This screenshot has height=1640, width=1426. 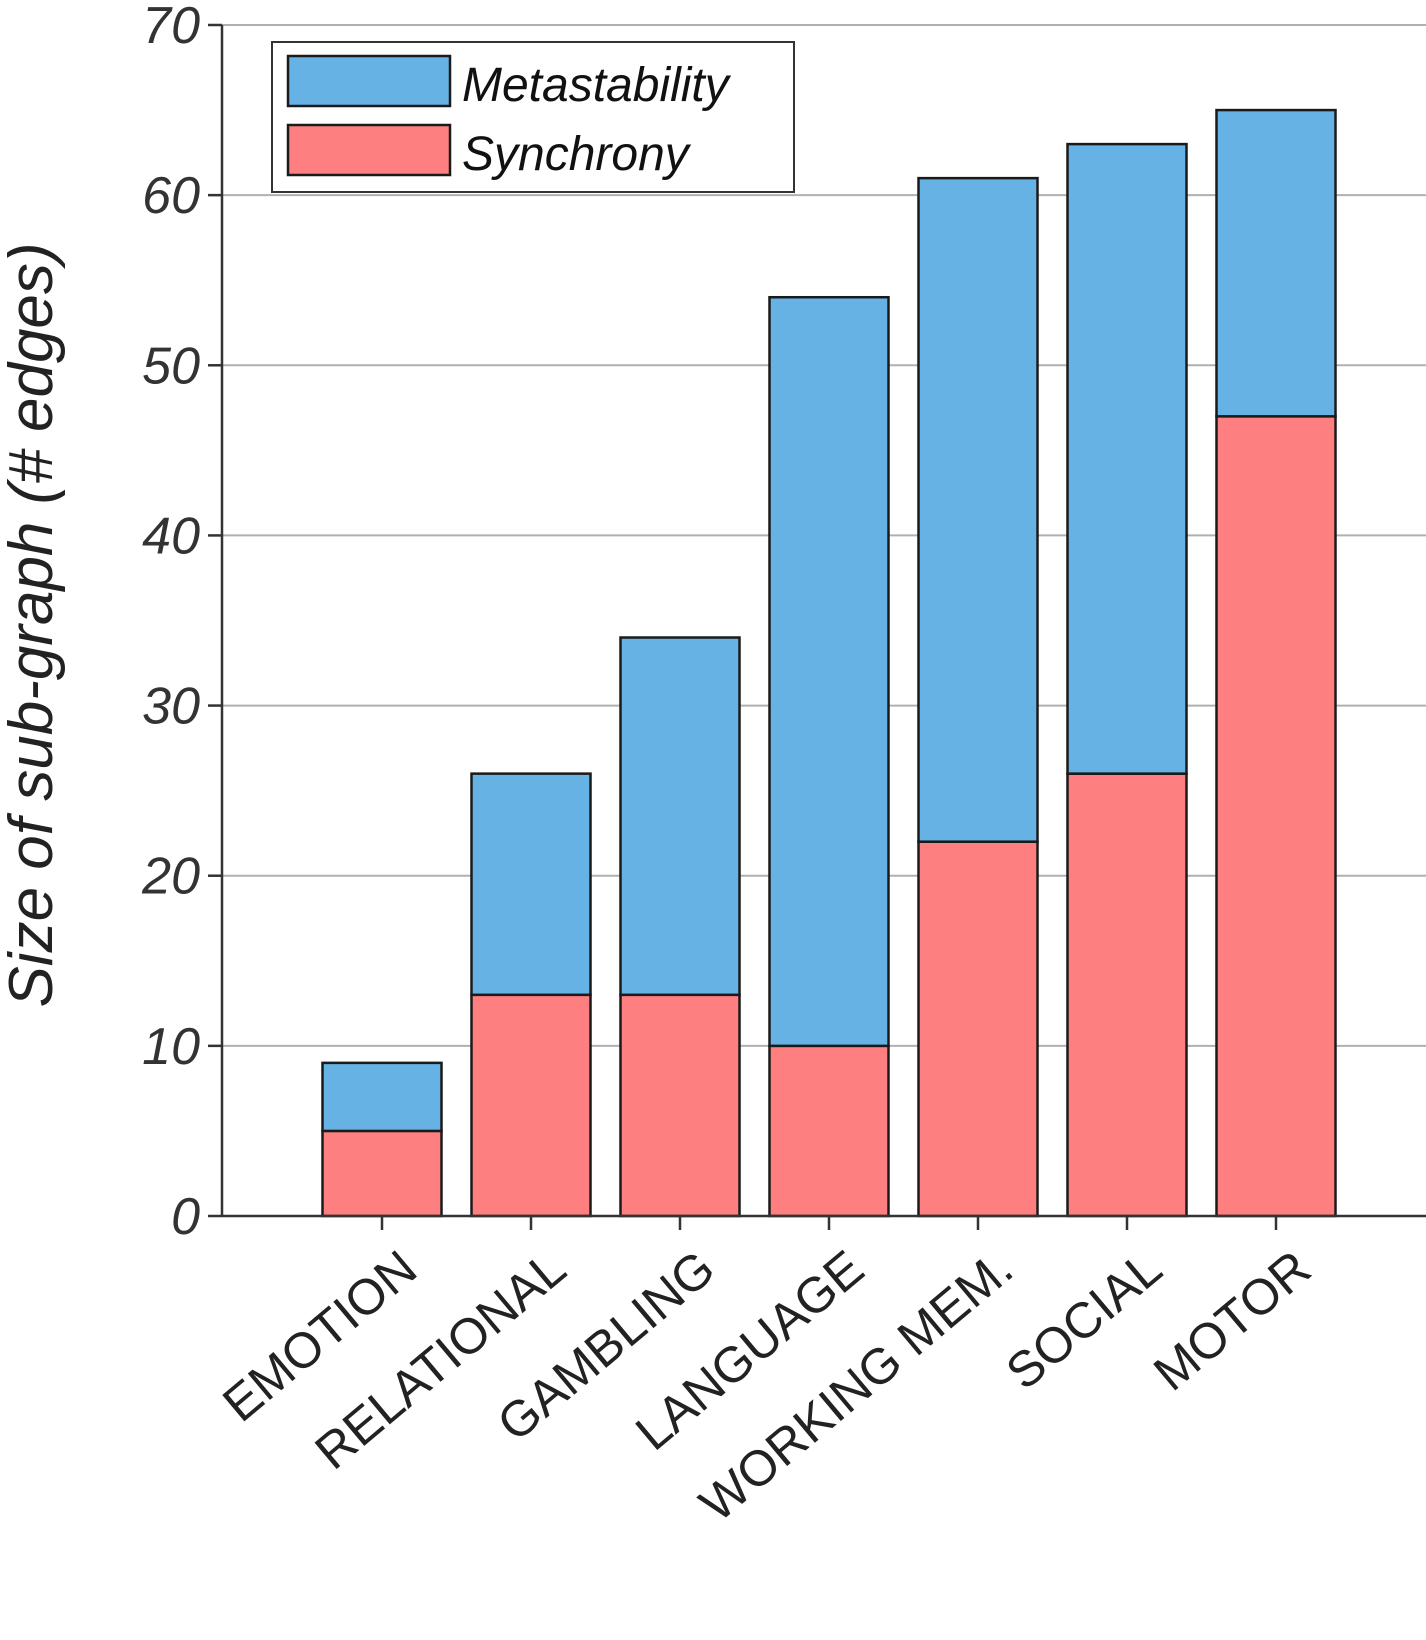 What do you see at coordinates (33, 624) in the screenshot?
I see `y-axis-title: Size of sub-graph (# edges)` at bounding box center [33, 624].